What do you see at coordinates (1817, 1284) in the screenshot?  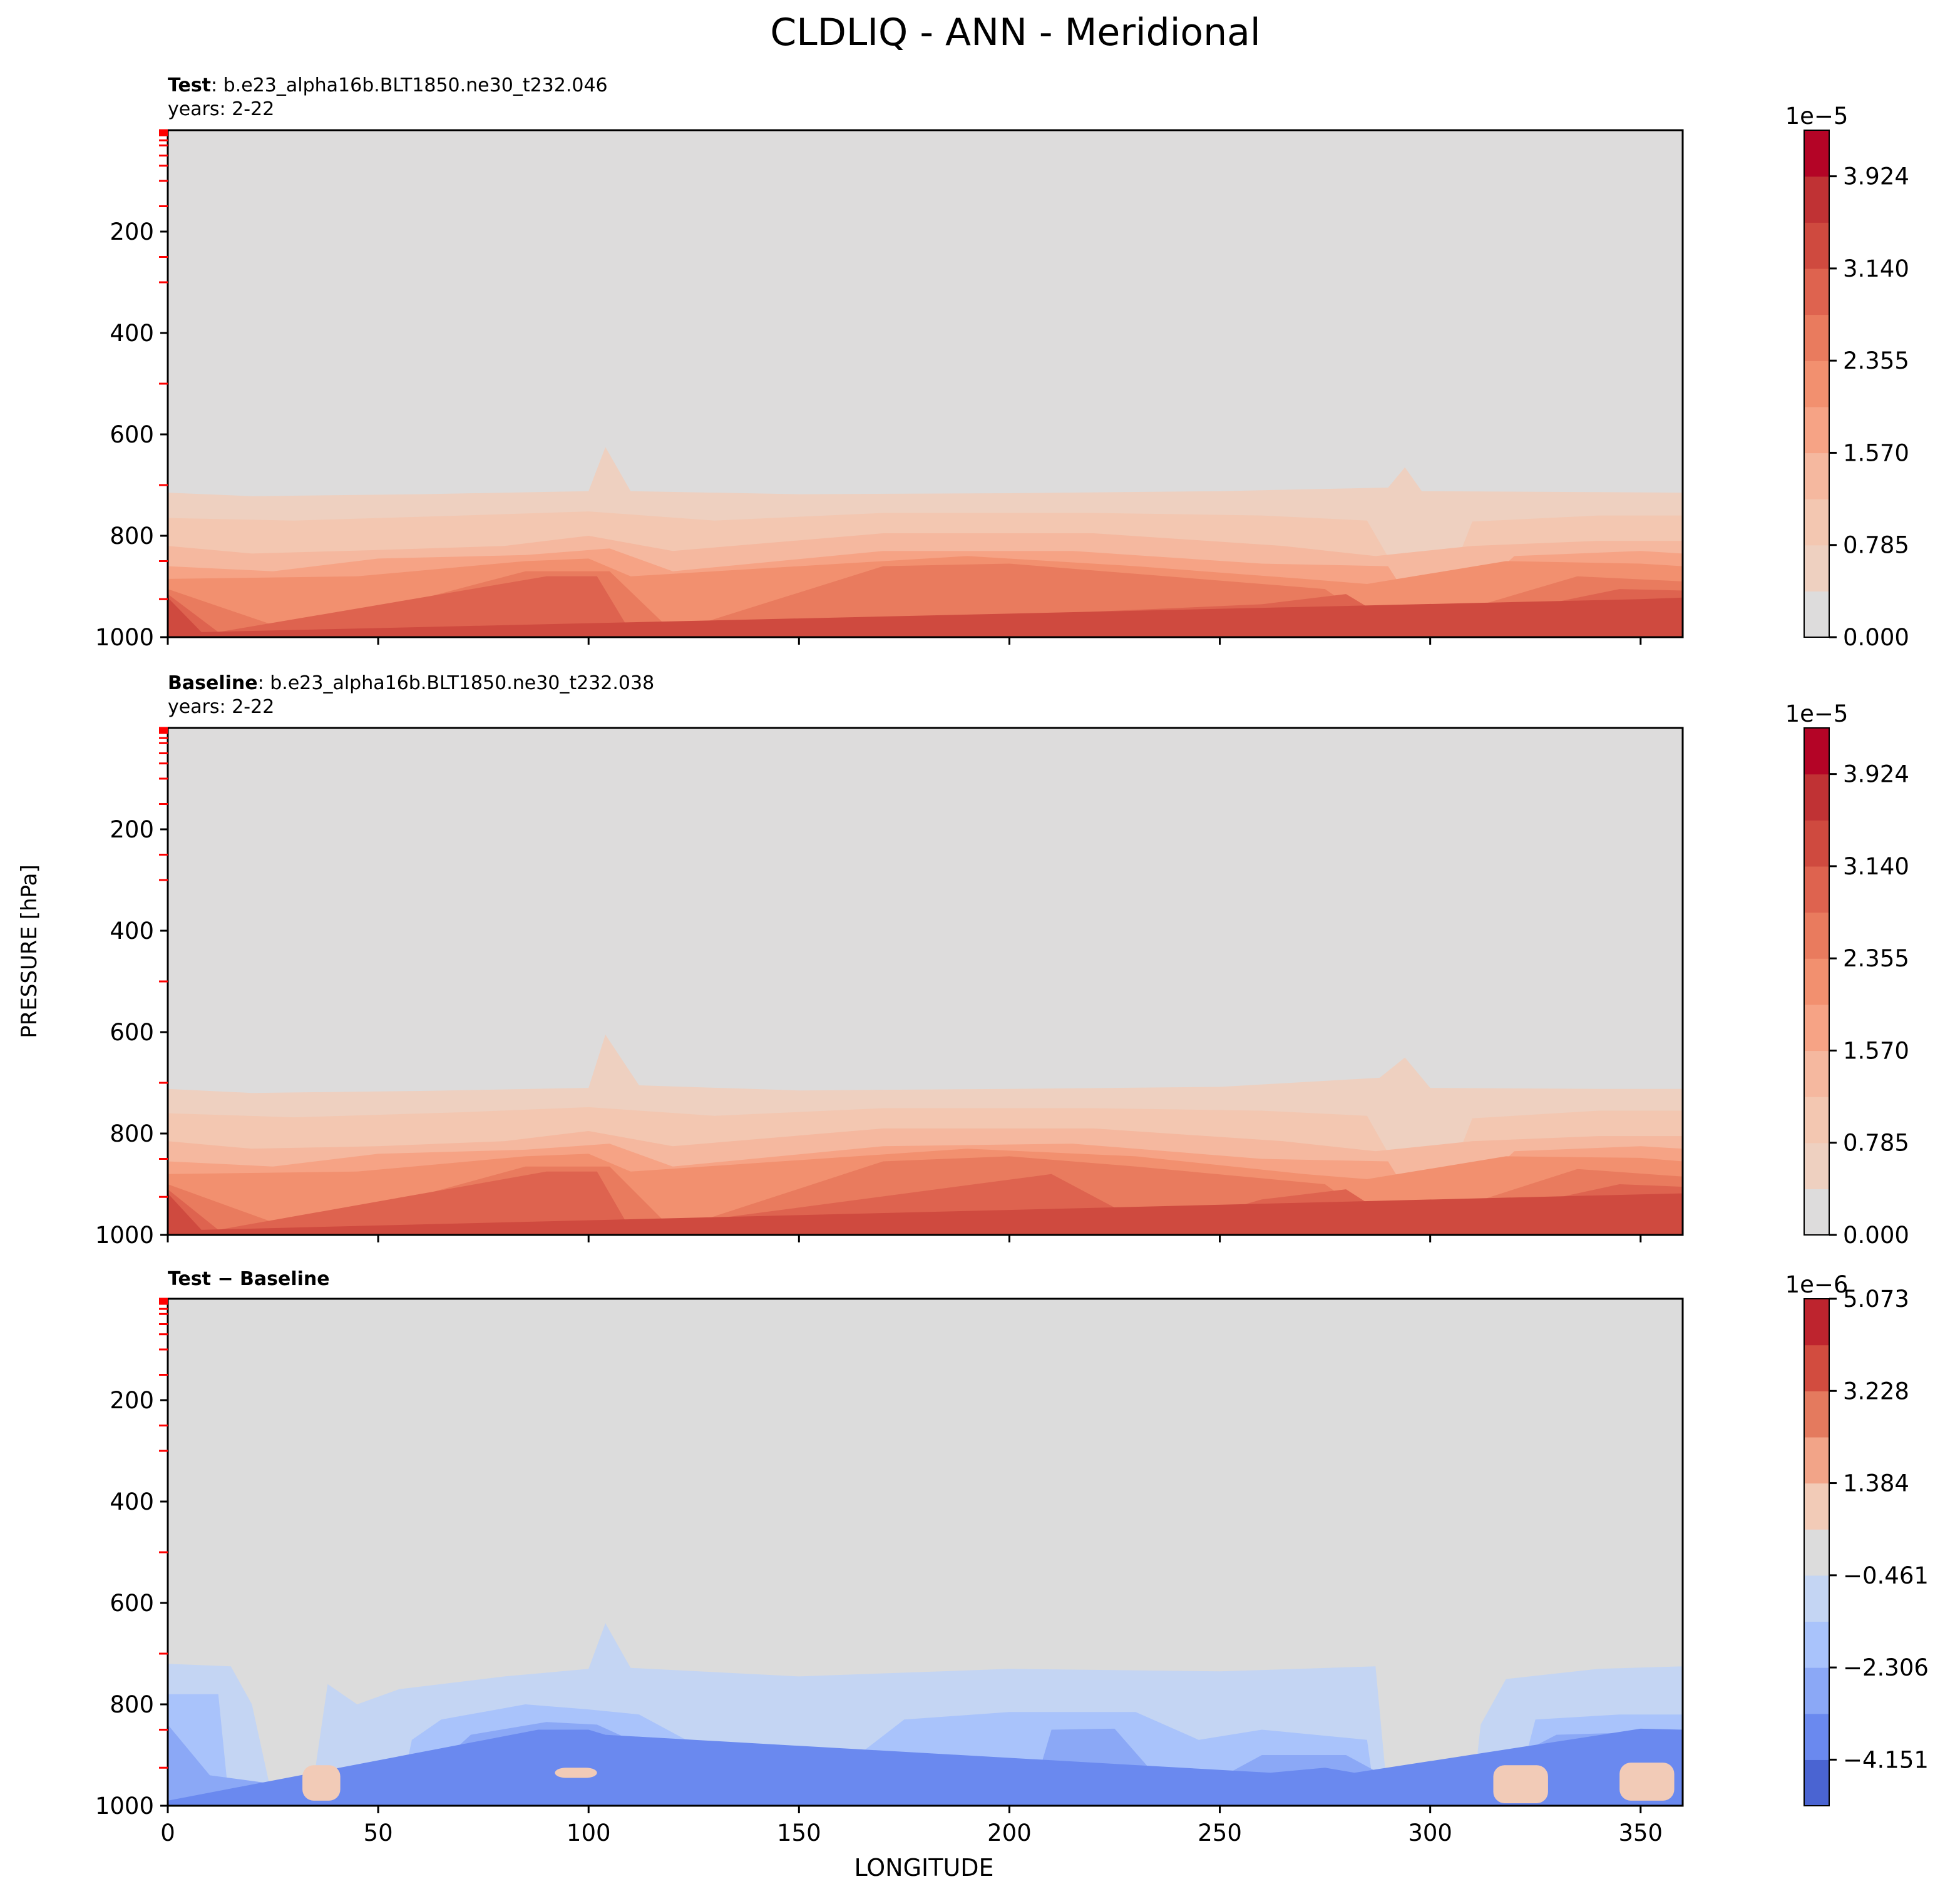 I see `colorbar-scale: 1e−6` at bounding box center [1817, 1284].